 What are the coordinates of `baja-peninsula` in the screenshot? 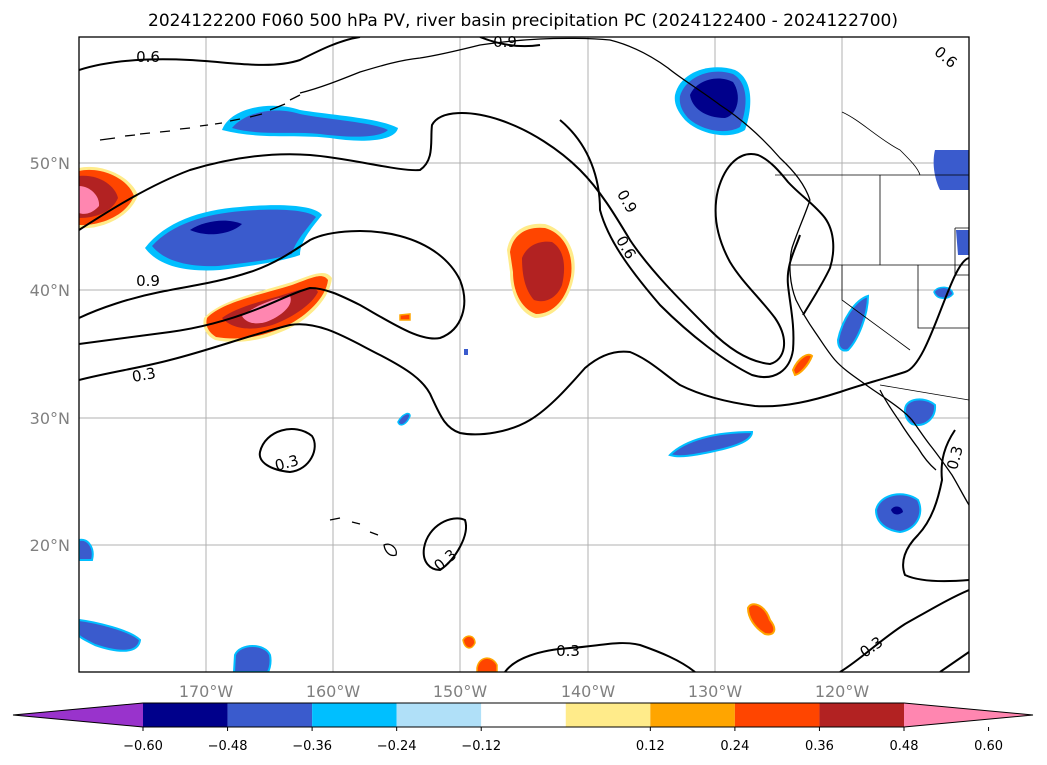 It's located at (908, 430).